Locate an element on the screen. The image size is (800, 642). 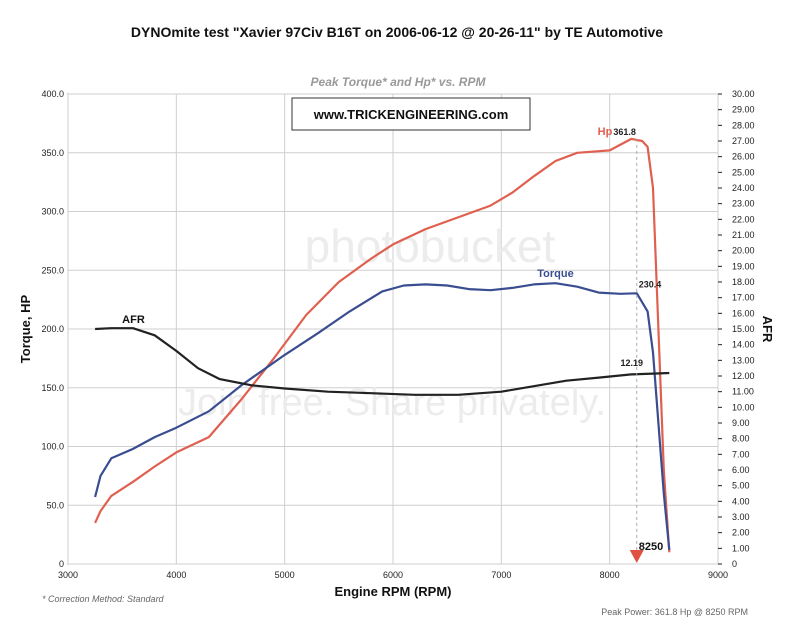
series-line-afr is located at coordinates (382, 361).